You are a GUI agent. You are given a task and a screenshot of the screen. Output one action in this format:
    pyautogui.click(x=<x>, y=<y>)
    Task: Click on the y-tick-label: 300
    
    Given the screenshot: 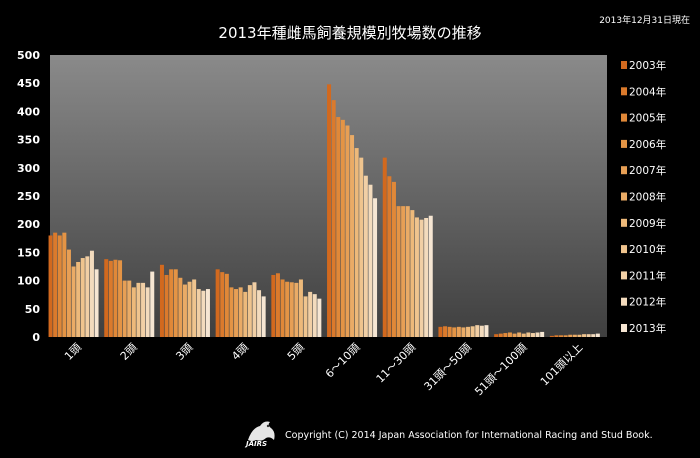 What is the action you would take?
    pyautogui.click(x=28, y=168)
    